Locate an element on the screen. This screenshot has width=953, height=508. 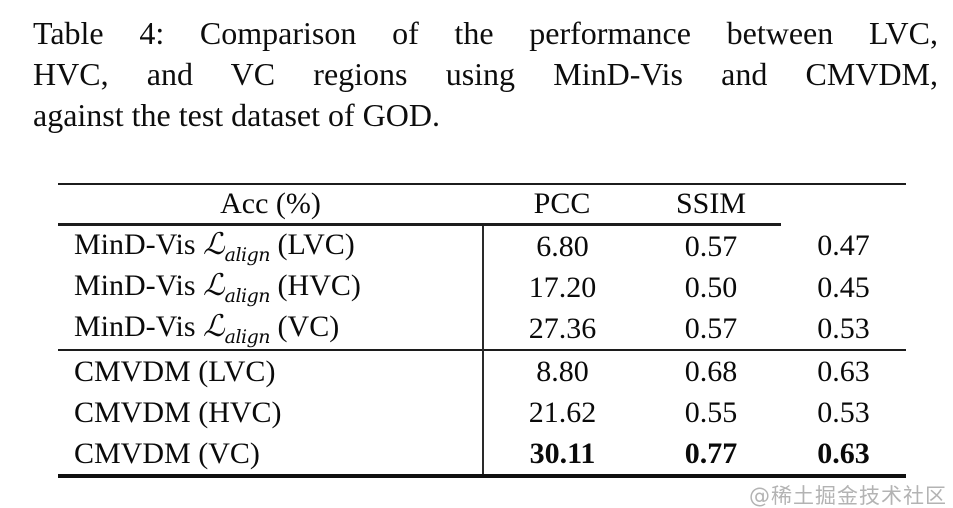
watermark: @稀土掘金技术社区 is located at coordinates (848, 496).